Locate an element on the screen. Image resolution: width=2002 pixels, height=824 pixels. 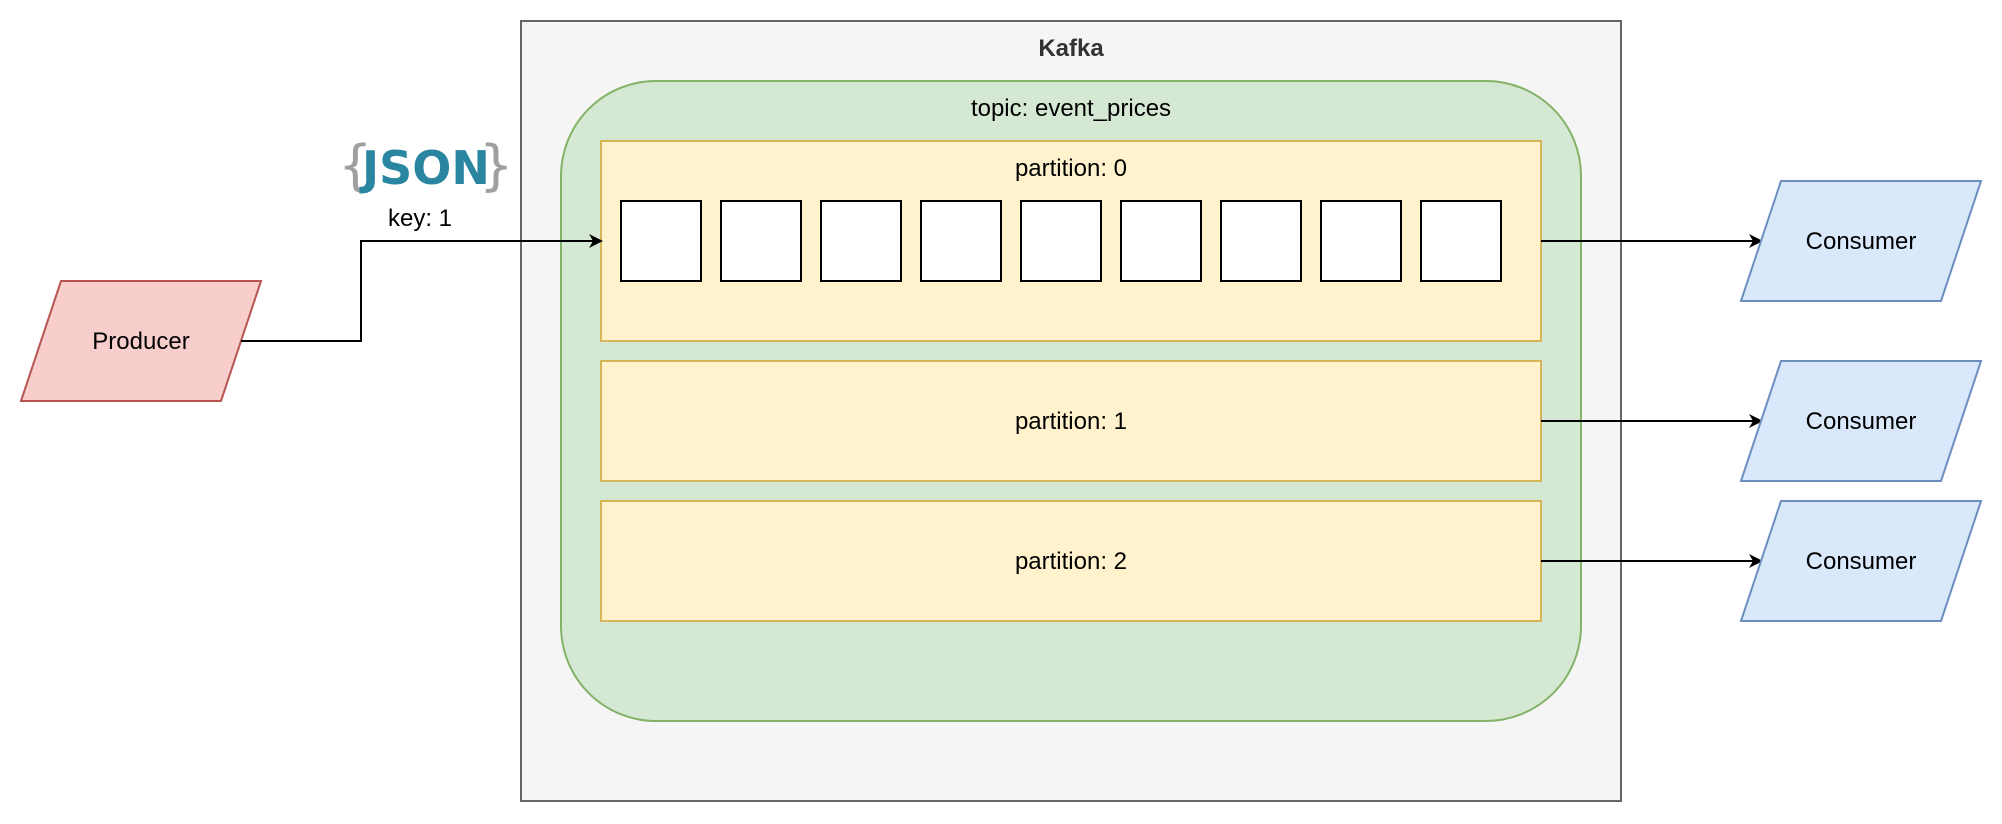
message-queue is located at coordinates (1061, 241).